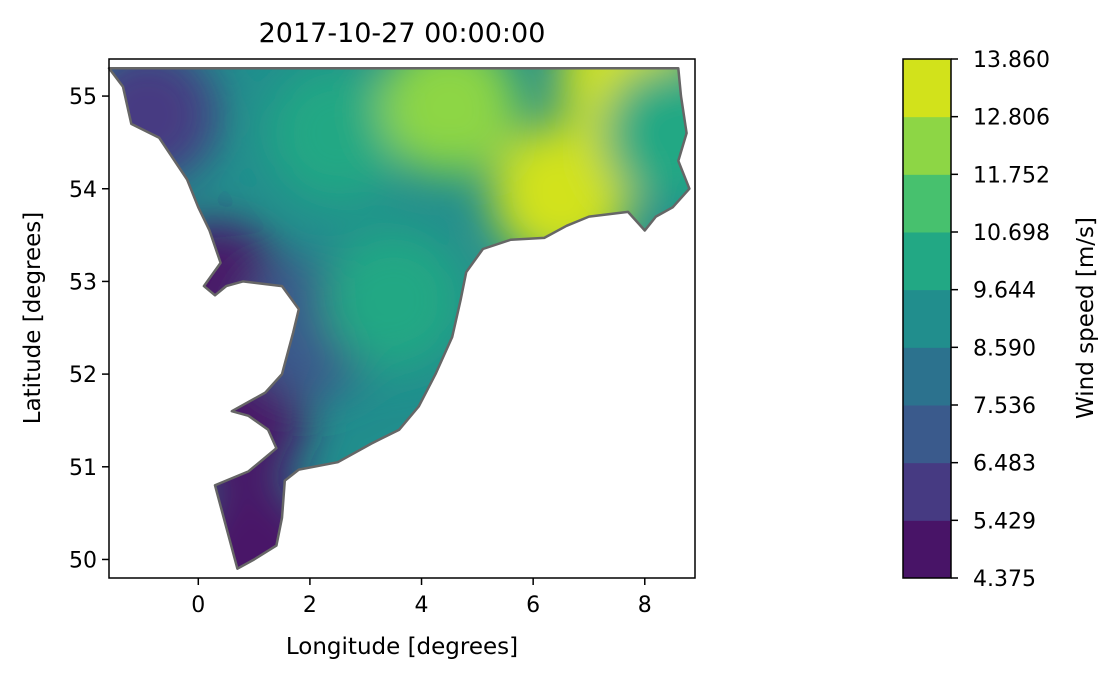  Describe the element at coordinates (1004, 464) in the screenshot. I see `colorbar-tick-label: 6.483` at that location.